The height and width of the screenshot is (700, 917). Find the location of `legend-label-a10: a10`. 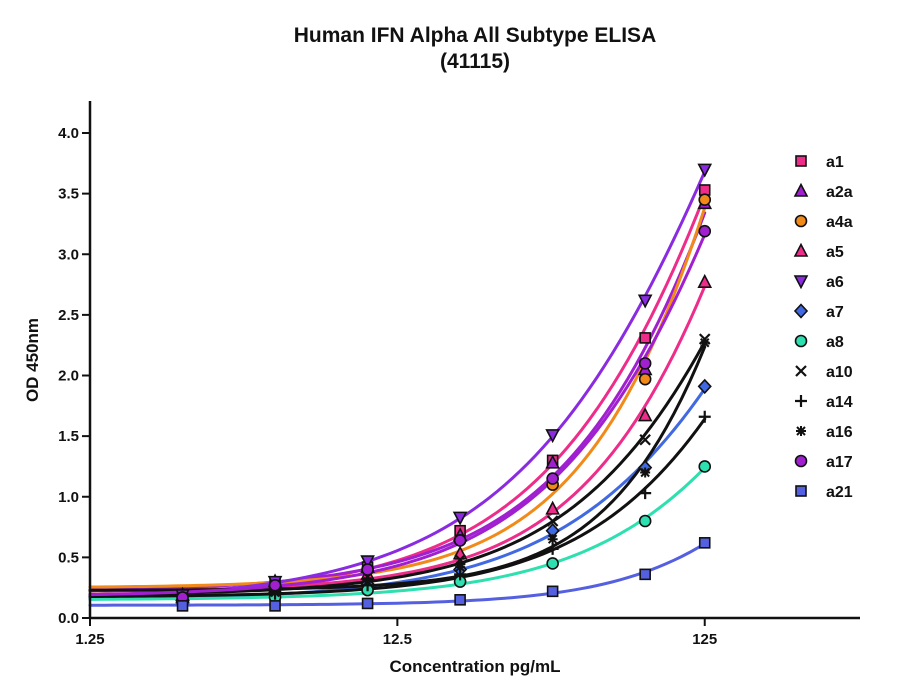

legend-label-a10: a10 is located at coordinates (839, 372).